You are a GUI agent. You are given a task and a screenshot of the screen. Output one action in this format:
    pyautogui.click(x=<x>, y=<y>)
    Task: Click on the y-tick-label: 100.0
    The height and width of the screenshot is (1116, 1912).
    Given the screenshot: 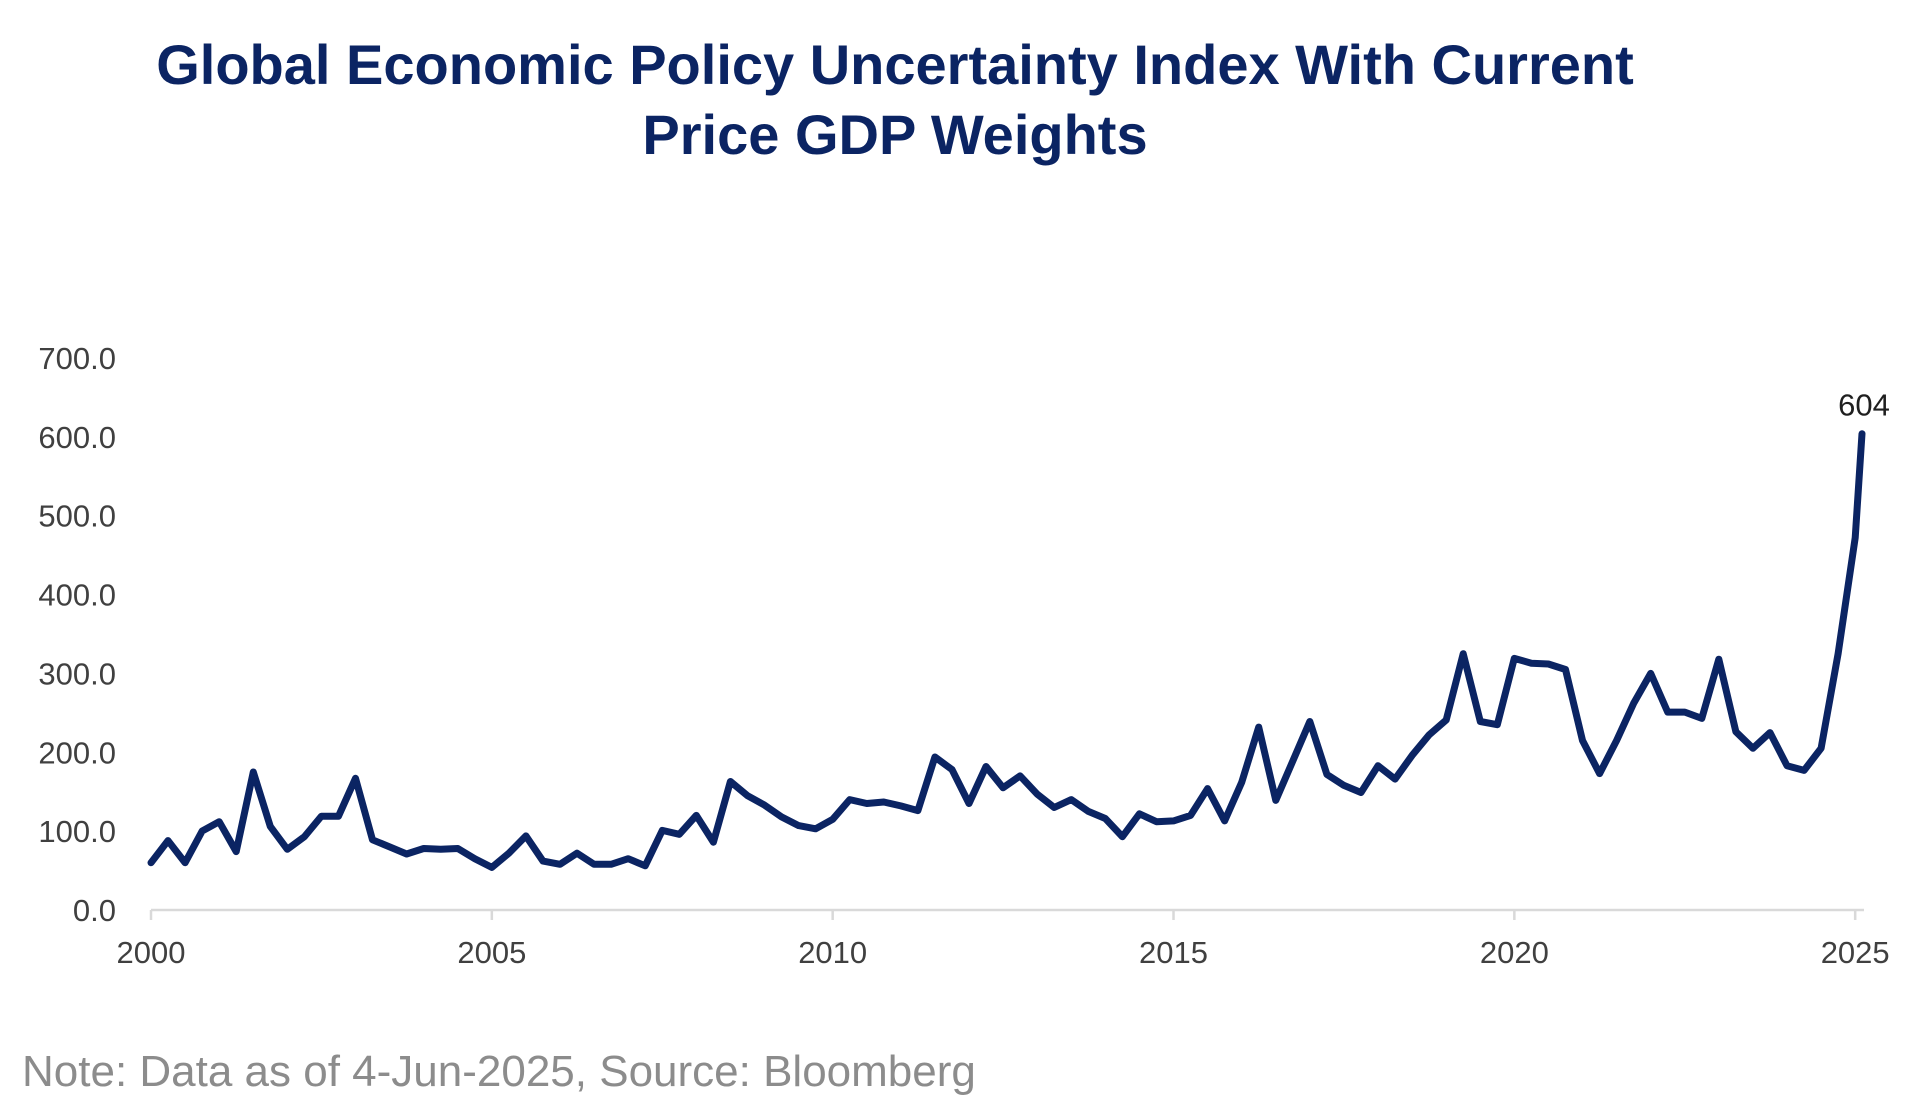 What is the action you would take?
    pyautogui.click(x=77, y=831)
    